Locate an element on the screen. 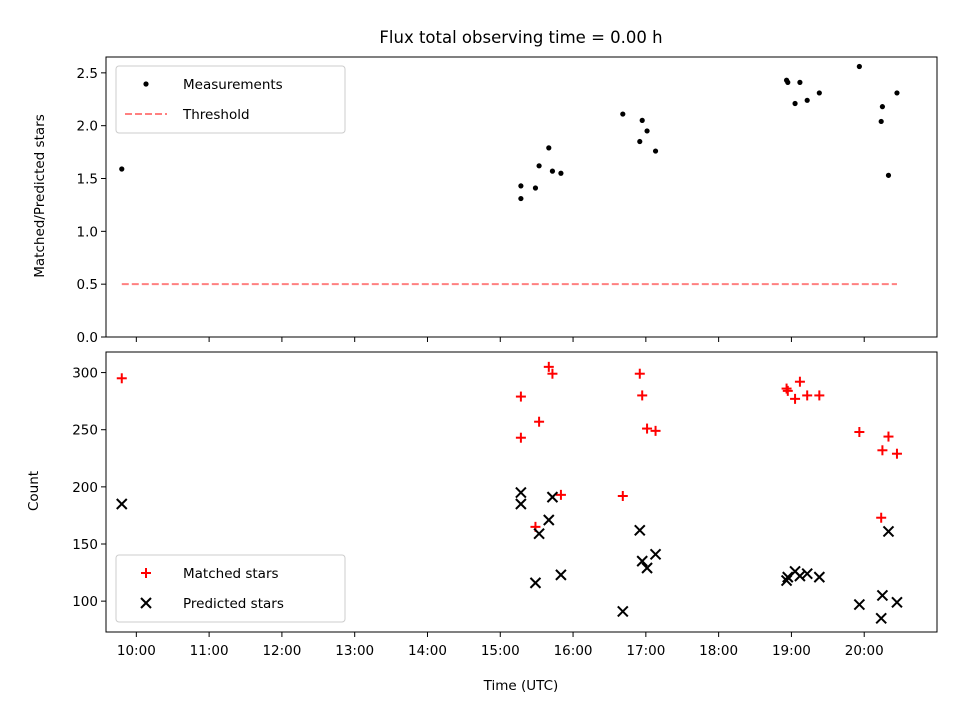 The width and height of the screenshot is (960, 720). legend-label: Matched stars is located at coordinates (231, 574).